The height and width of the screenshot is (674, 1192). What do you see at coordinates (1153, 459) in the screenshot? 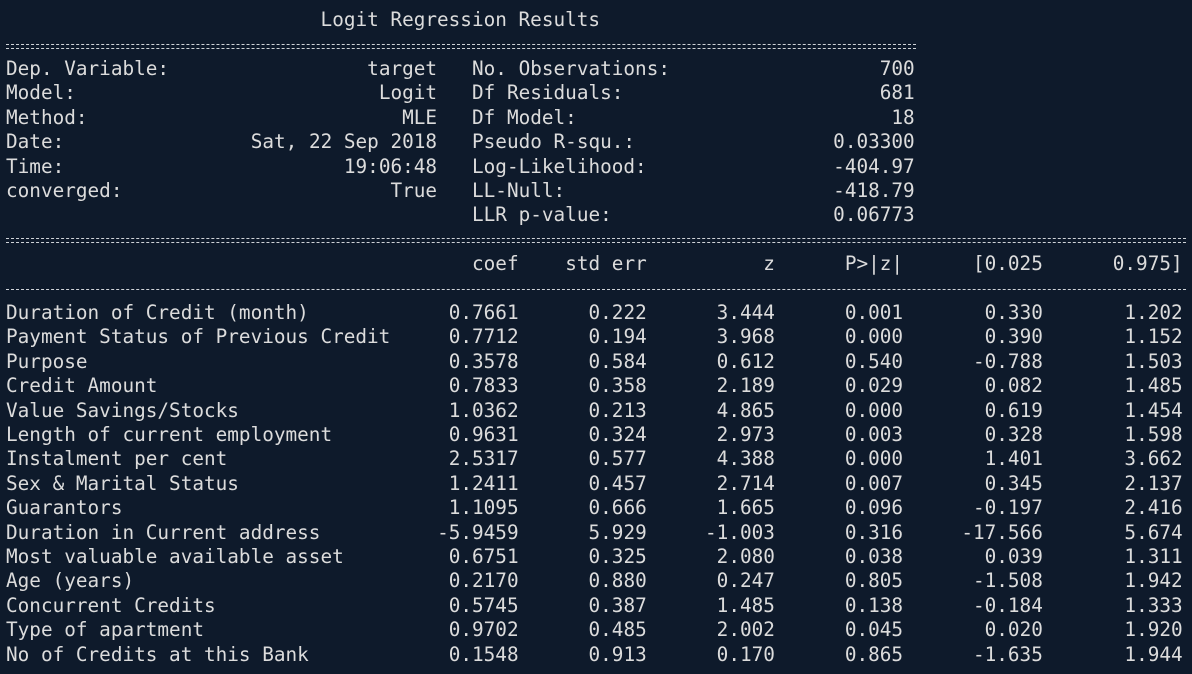
I see `cell: 3.662` at bounding box center [1153, 459].